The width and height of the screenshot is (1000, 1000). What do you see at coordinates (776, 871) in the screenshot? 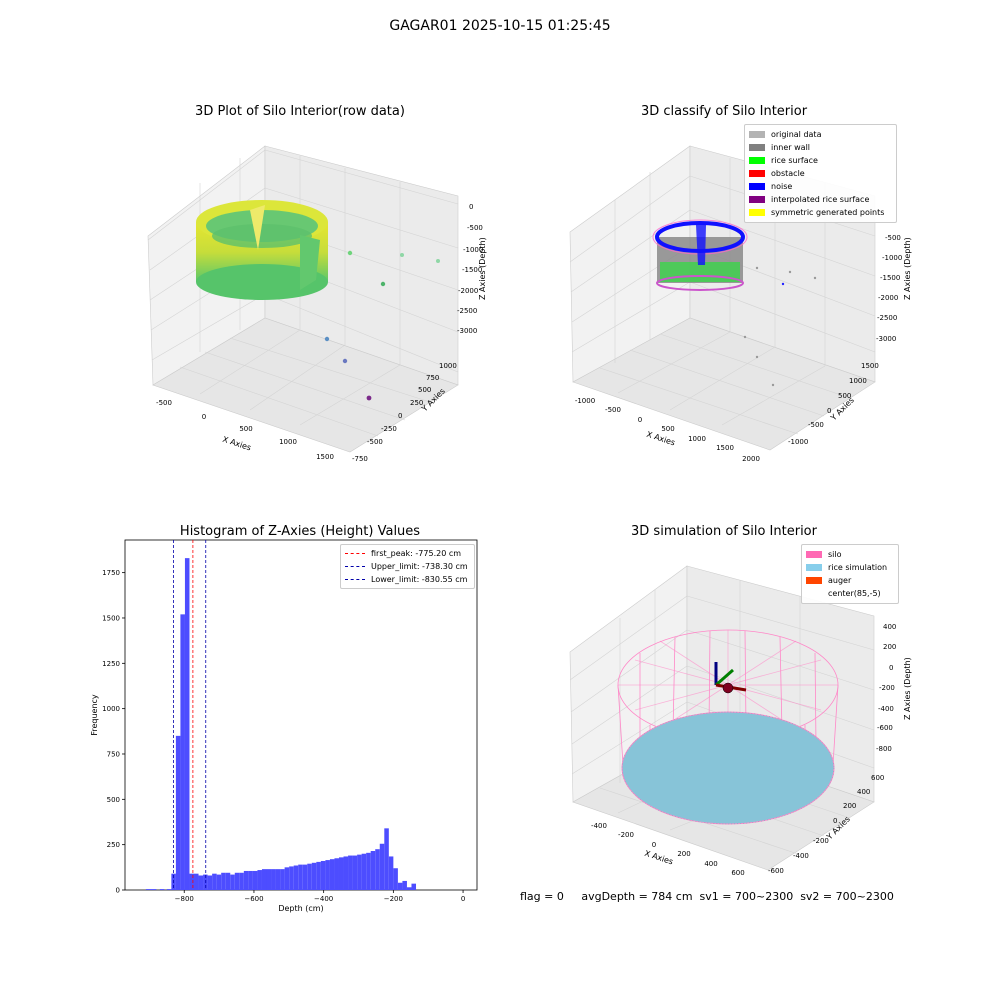
I see `tick-label: -600` at bounding box center [776, 871].